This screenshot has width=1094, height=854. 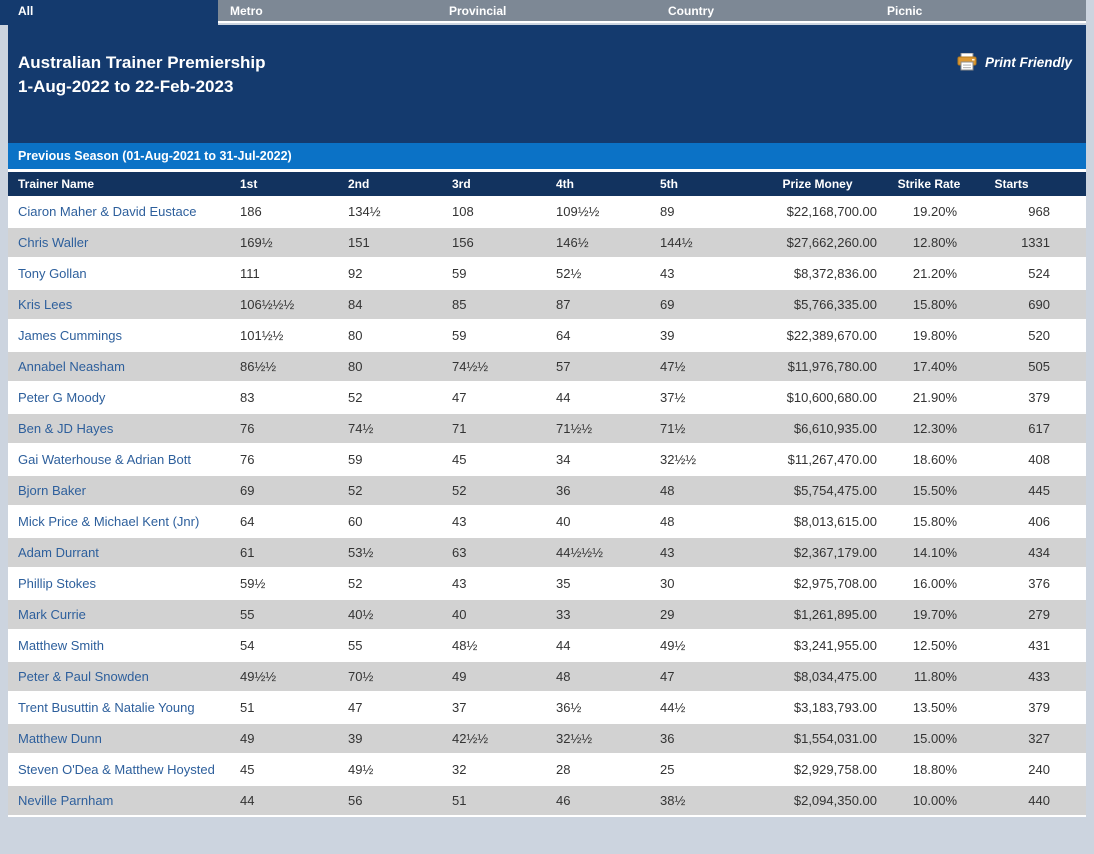 I want to click on cell-1st: 169½, so click(x=284, y=243).